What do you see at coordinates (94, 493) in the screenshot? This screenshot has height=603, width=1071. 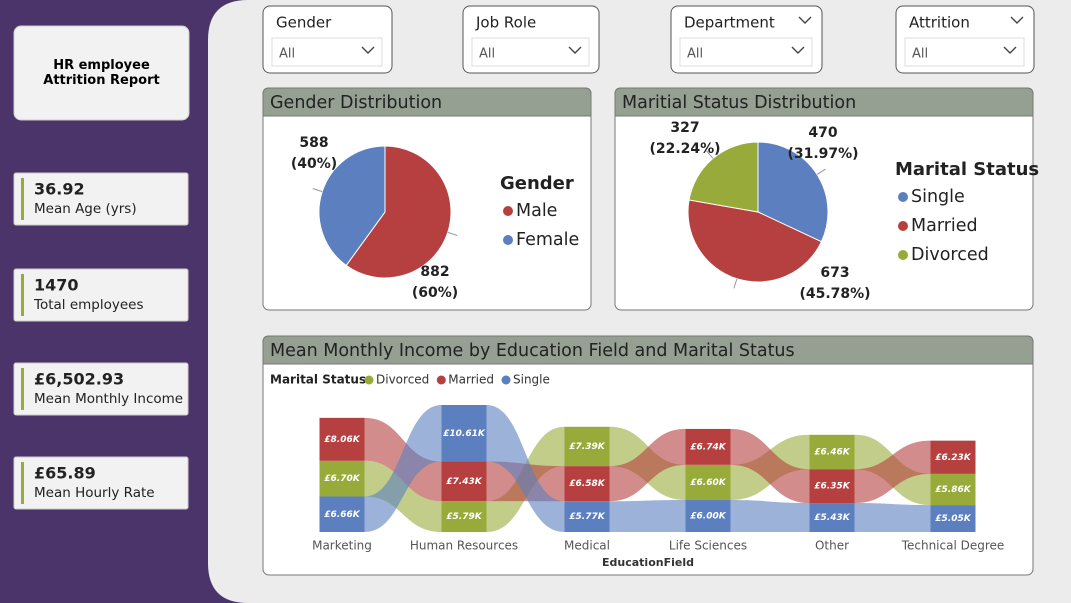 I see `kpi-label: Mean Hourly Rate` at bounding box center [94, 493].